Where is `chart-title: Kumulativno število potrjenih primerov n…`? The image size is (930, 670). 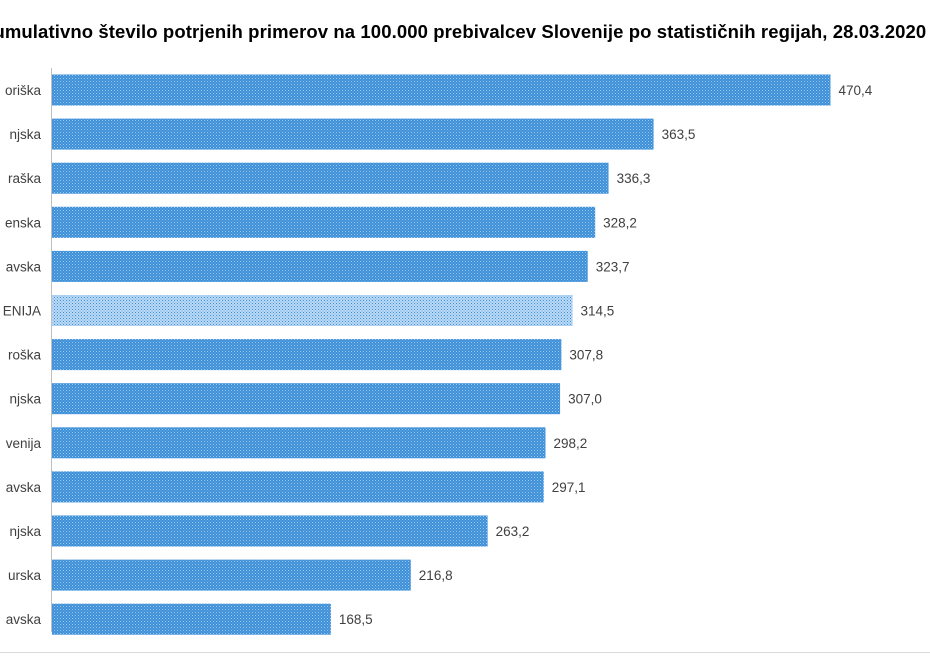
chart-title: Kumulativno število potrjenih primerov n… is located at coordinates (463, 31).